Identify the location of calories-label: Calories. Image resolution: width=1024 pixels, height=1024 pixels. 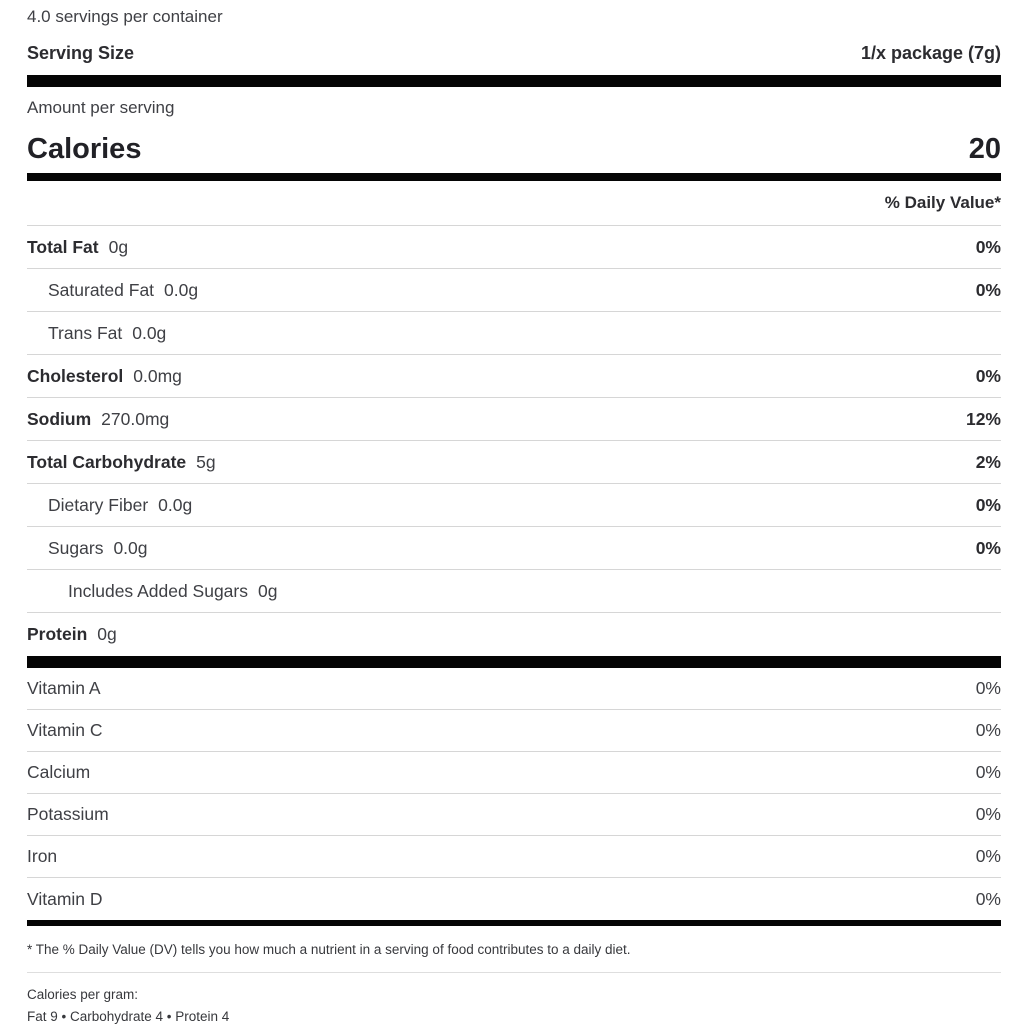
(84, 149).